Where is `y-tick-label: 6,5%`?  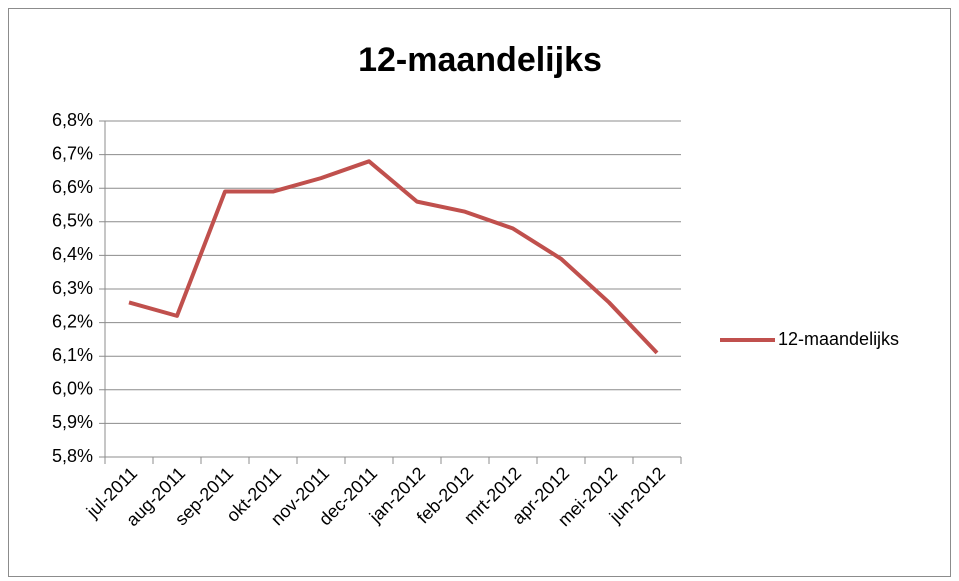 y-tick-label: 6,5% is located at coordinates (72, 221).